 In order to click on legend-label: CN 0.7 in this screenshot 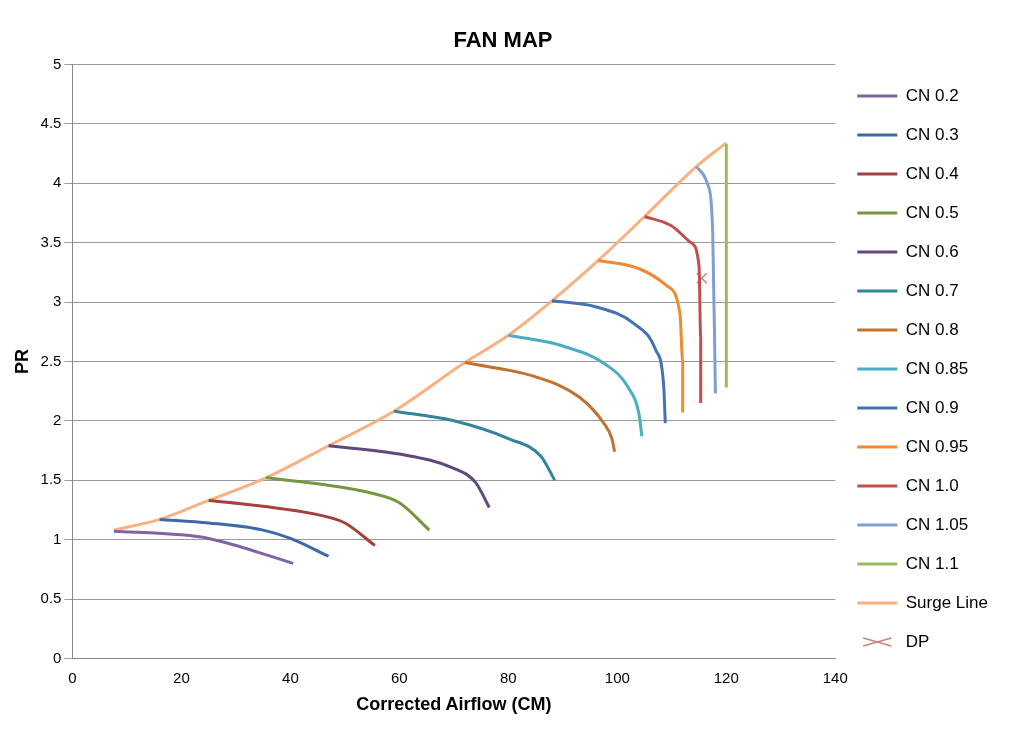, I will do `click(932, 290)`.